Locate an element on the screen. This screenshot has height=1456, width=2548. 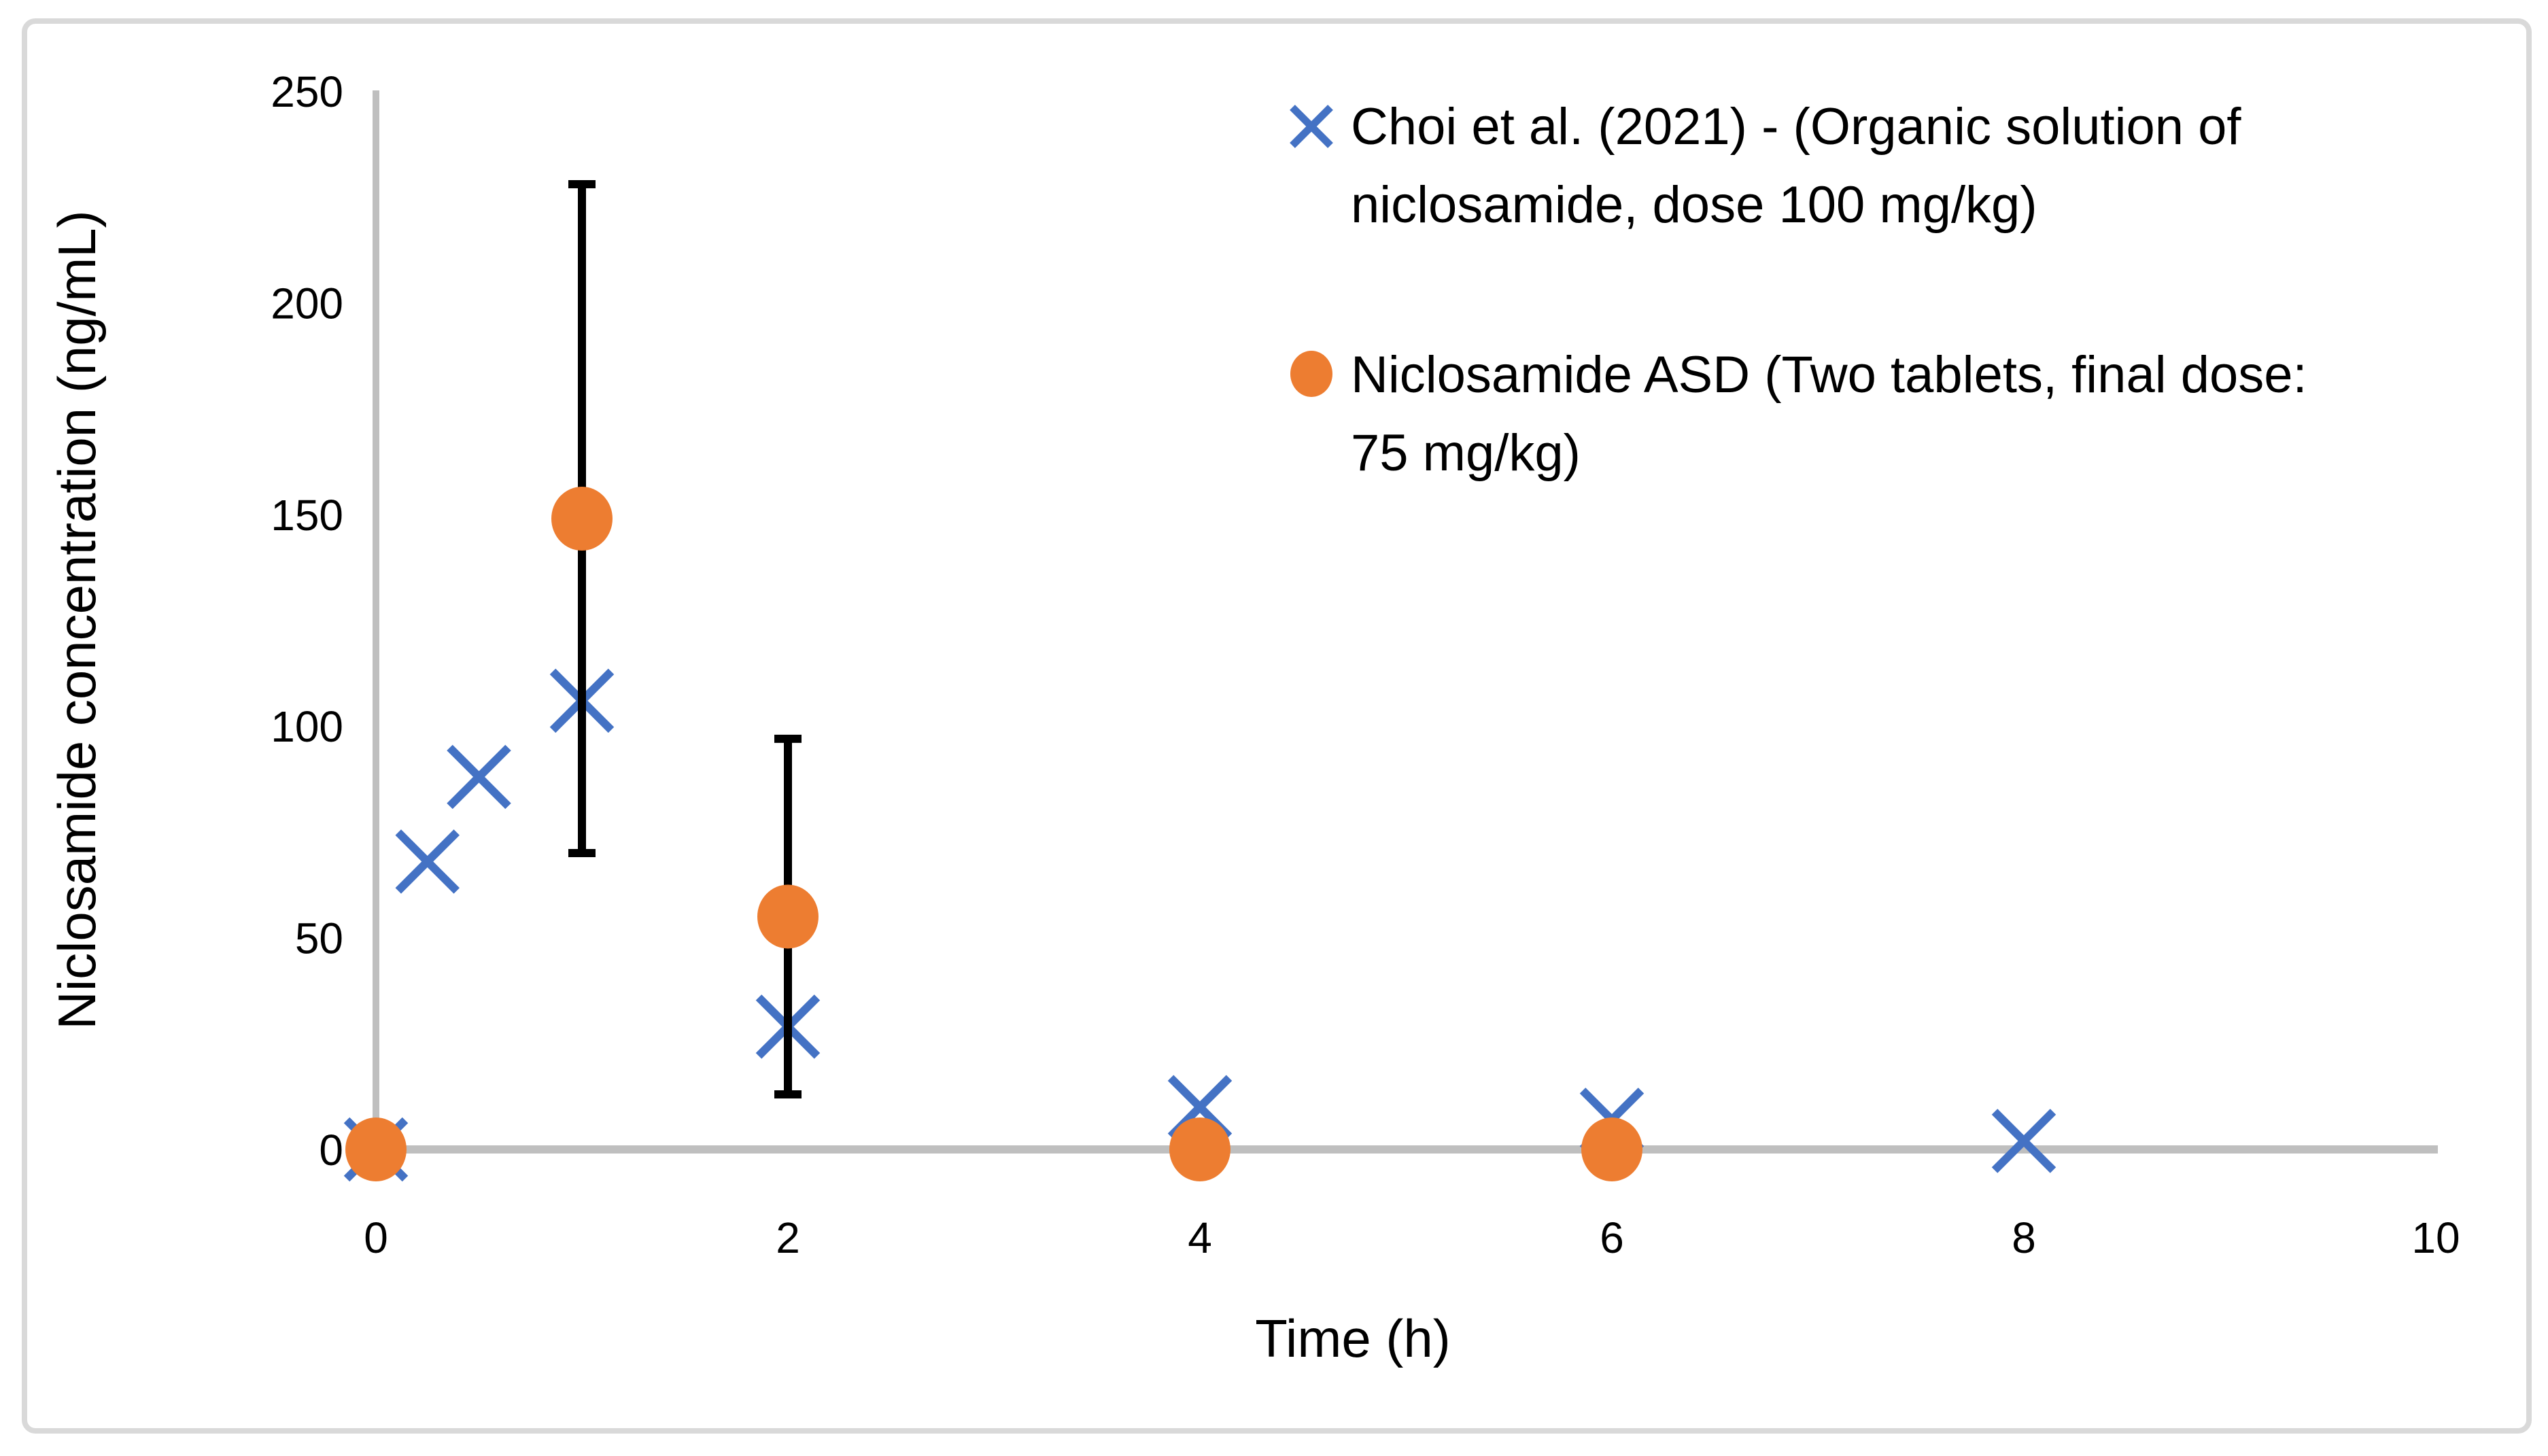
x-tick-label: 2 is located at coordinates (788, 1238).